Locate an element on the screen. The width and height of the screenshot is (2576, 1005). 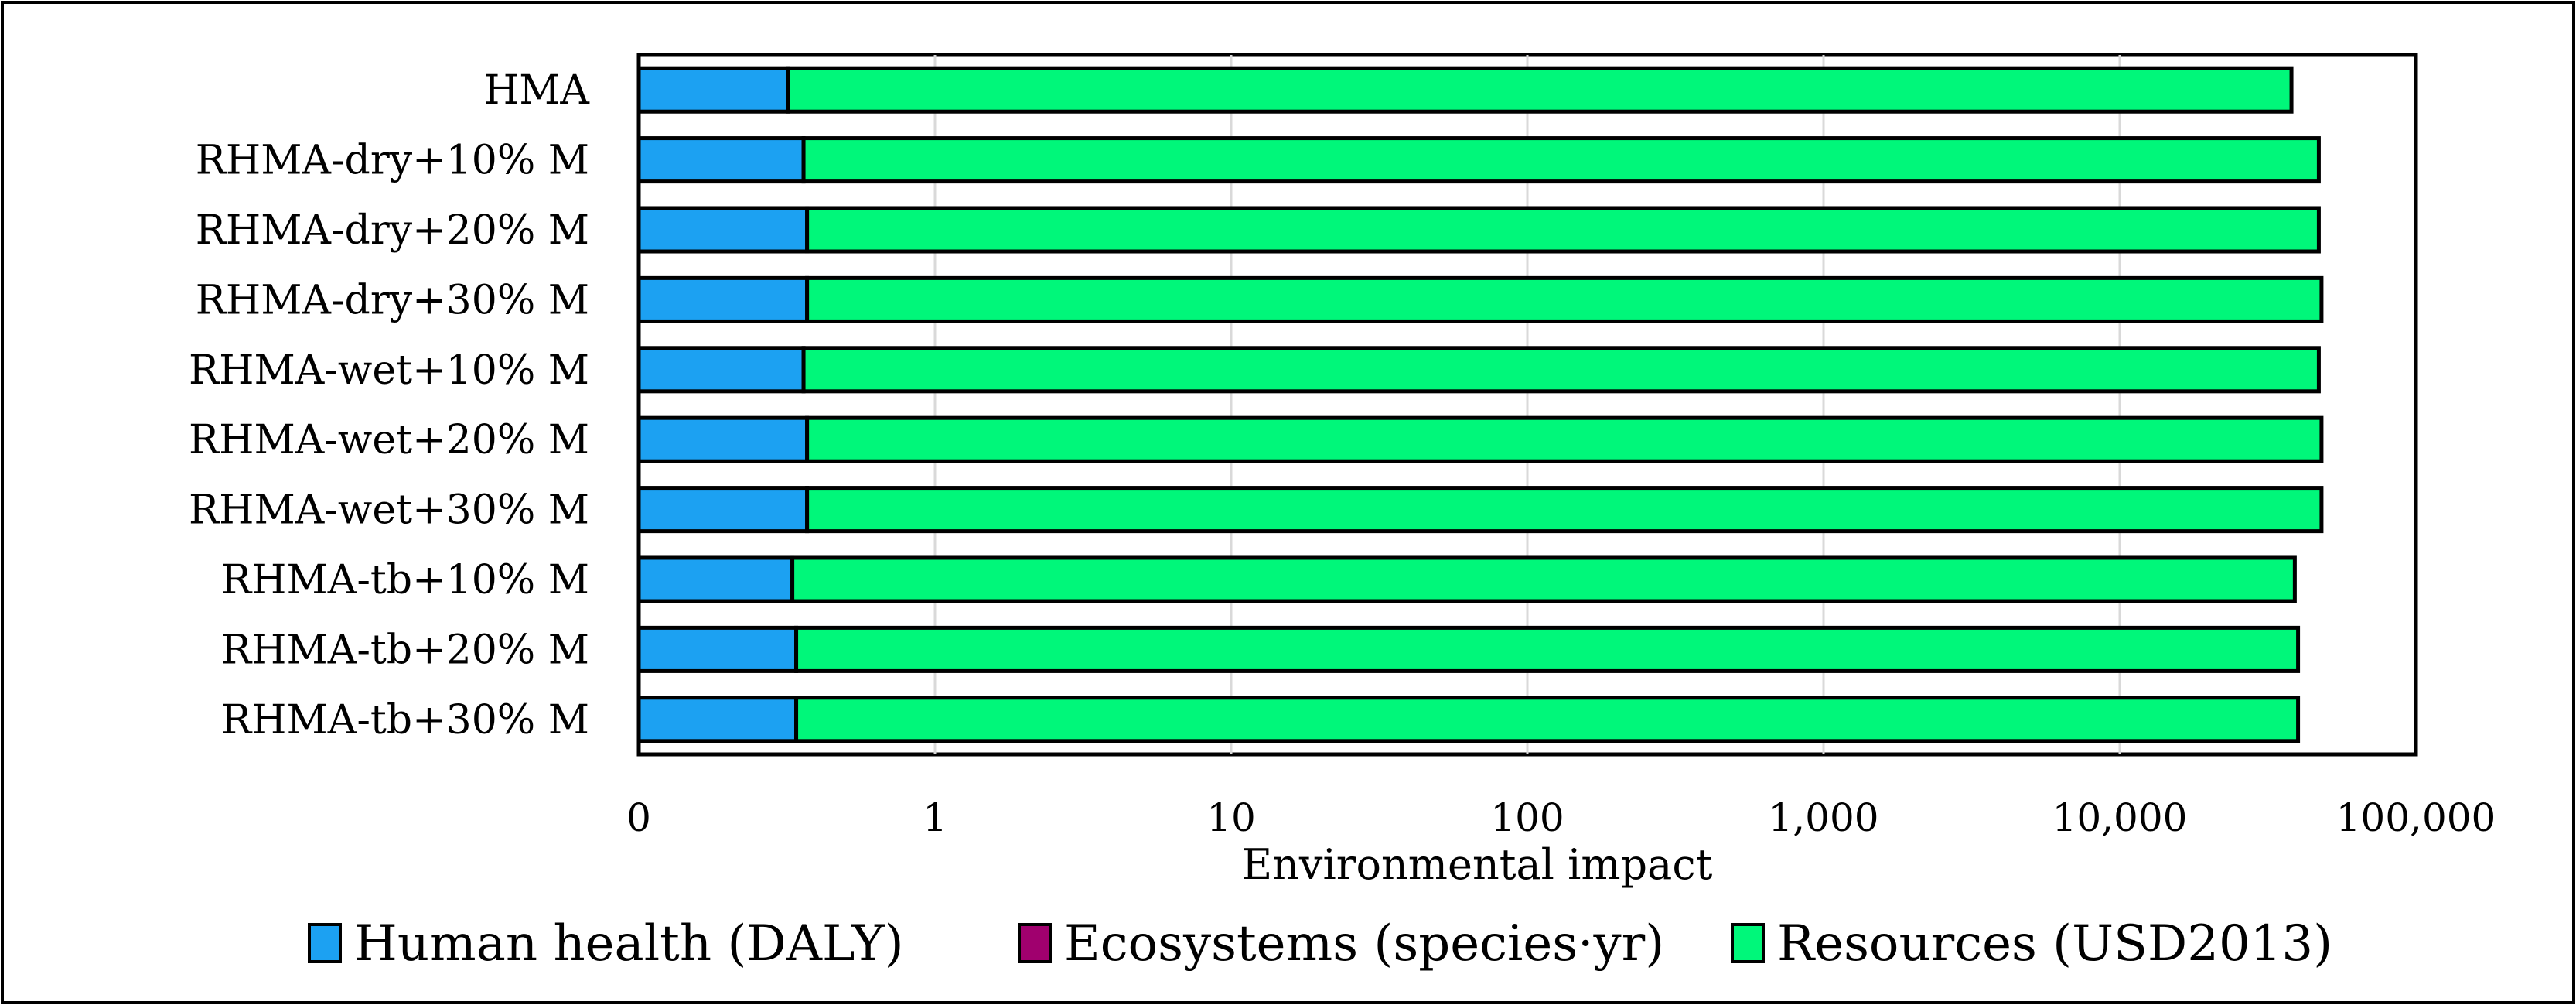
x-tick-label: 100 is located at coordinates (1527, 817).